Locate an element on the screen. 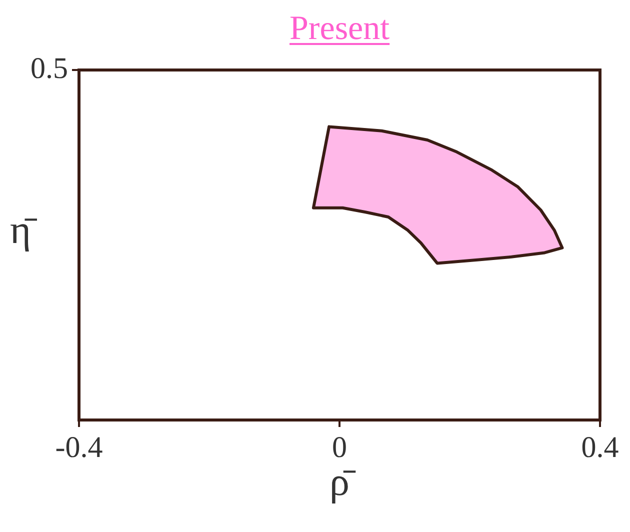 This screenshot has width=630, height=532. x-tick-label: 0.4 is located at coordinates (600, 447).